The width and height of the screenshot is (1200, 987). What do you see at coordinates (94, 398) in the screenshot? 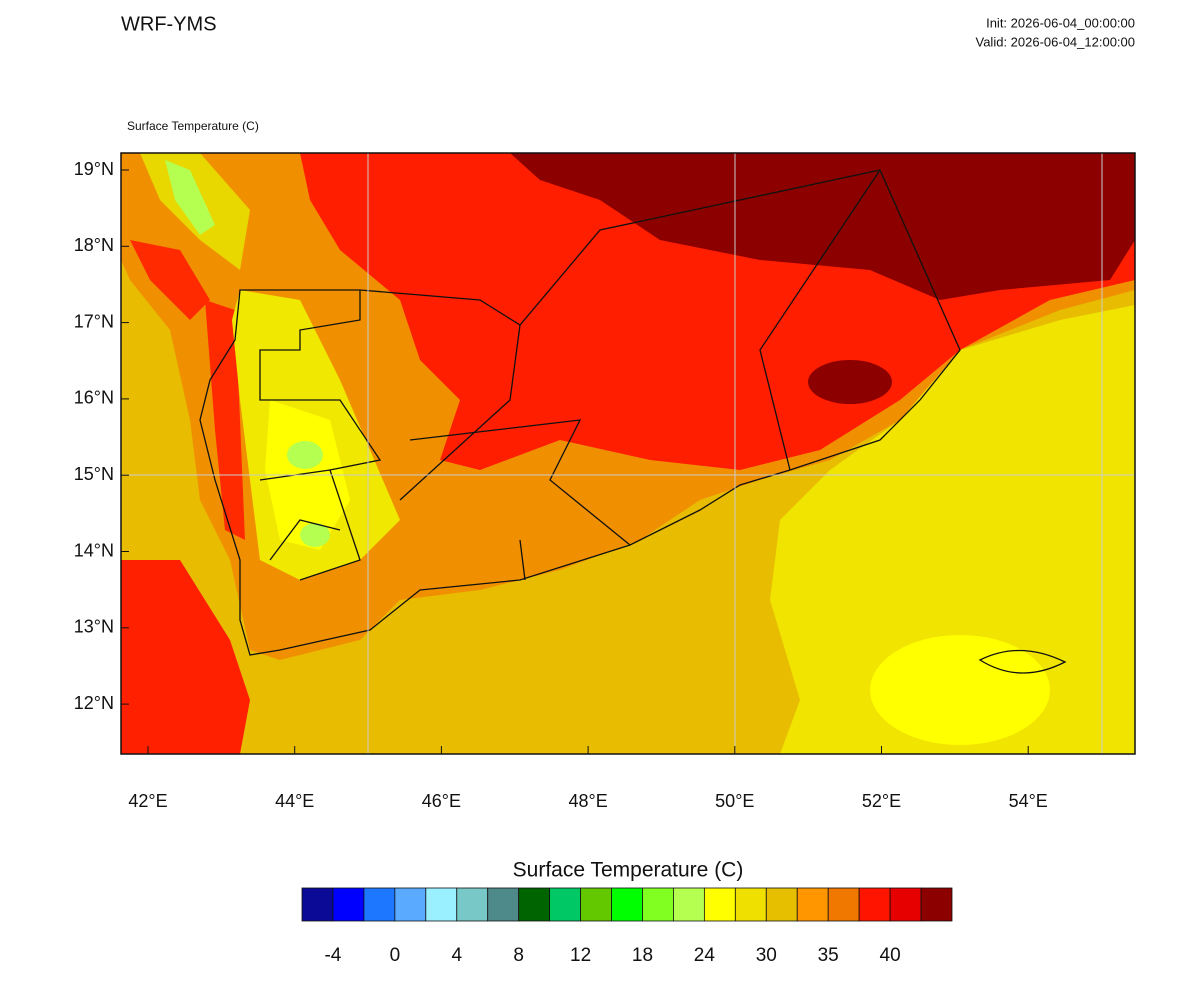
I see `lat-label: 16°N` at bounding box center [94, 398].